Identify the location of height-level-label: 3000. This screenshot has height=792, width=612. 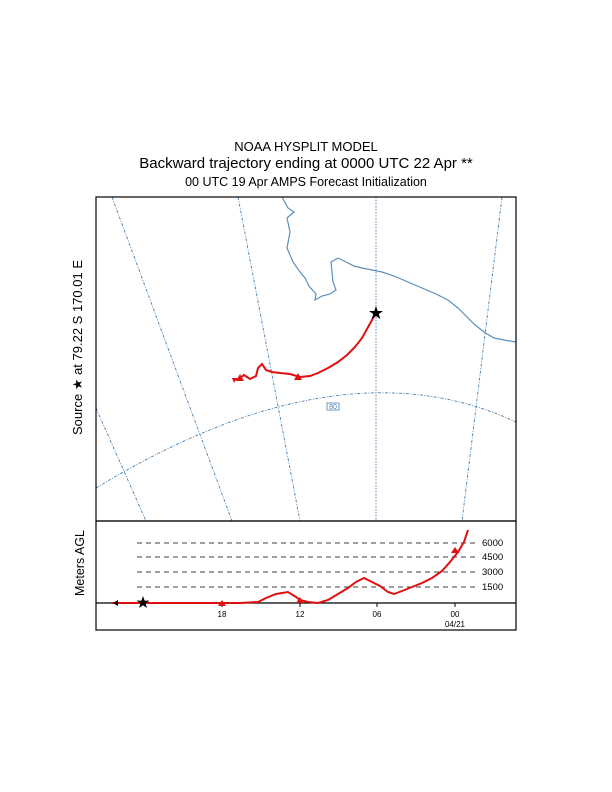
(492, 572).